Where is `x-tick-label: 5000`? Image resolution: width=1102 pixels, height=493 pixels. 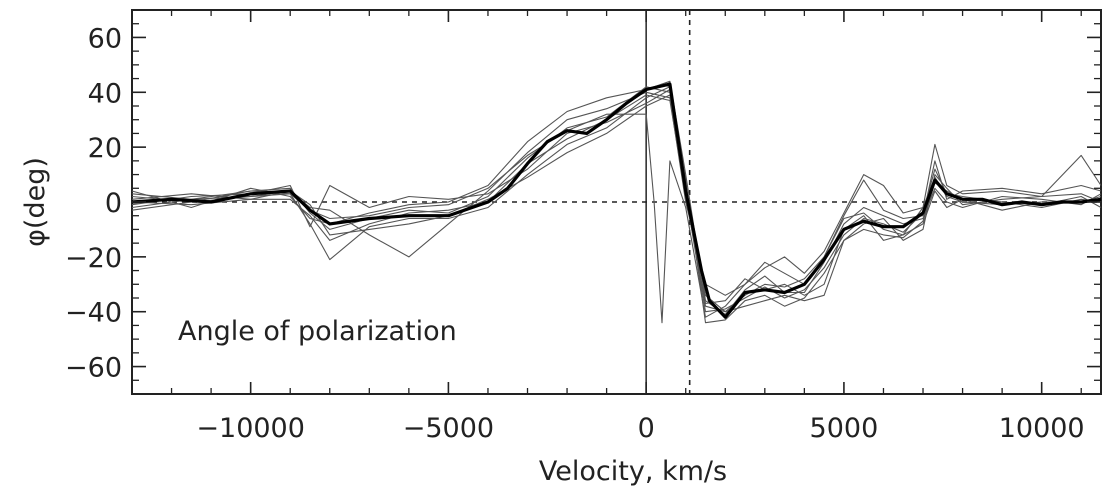 x-tick-label: 5000 is located at coordinates (844, 428).